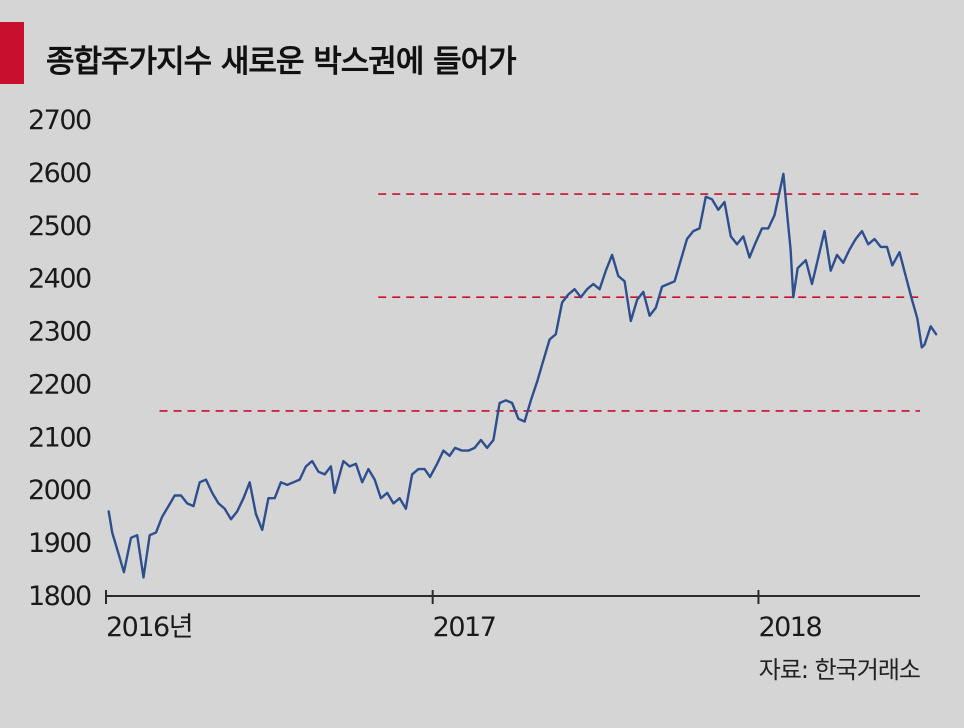  Describe the element at coordinates (59, 596) in the screenshot. I see `y-tick-label: 1800` at that location.